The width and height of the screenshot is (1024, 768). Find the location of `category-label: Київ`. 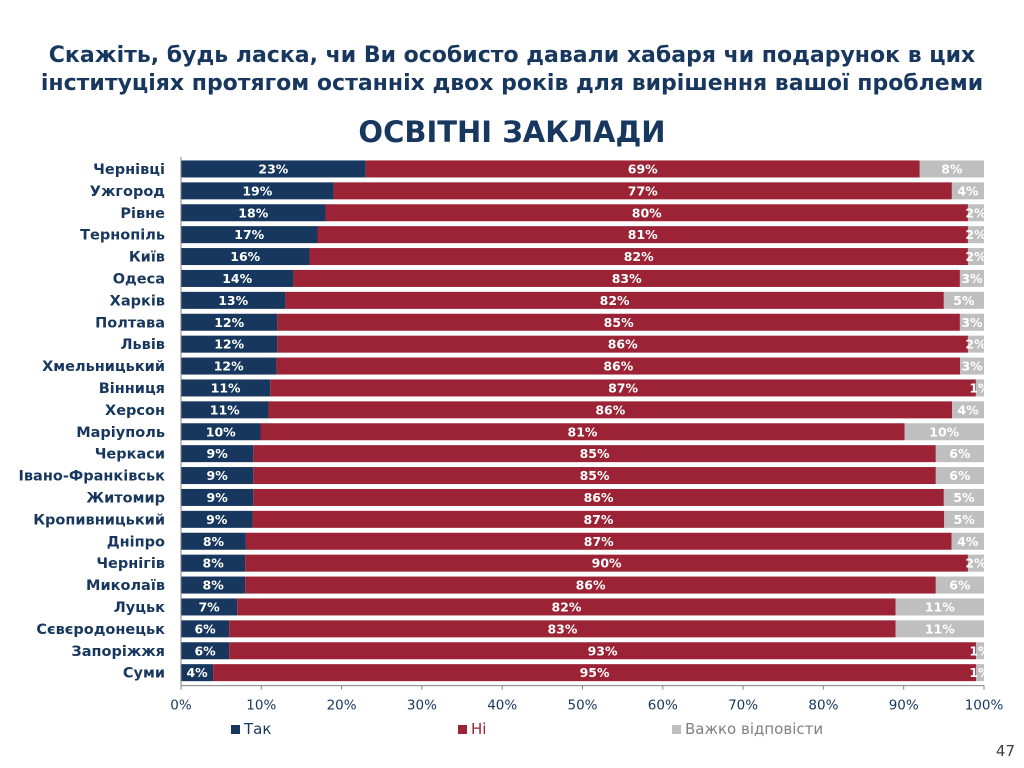

category-label: Київ is located at coordinates (147, 258).